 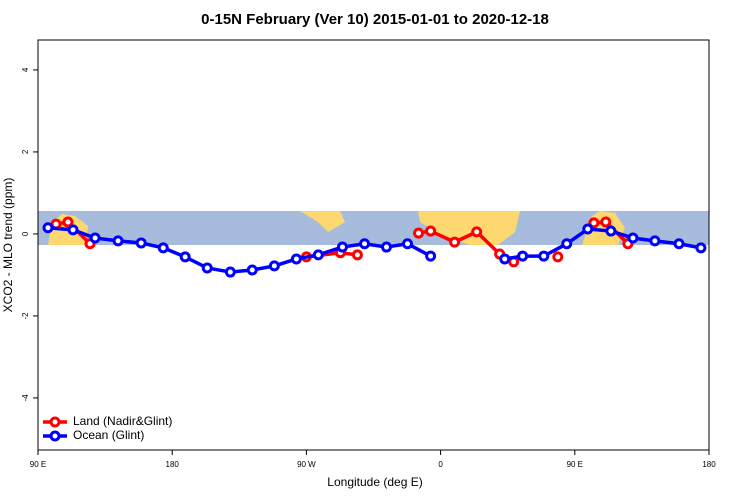 I want to click on legend-label: Ocean (Glint), so click(x=108, y=435).